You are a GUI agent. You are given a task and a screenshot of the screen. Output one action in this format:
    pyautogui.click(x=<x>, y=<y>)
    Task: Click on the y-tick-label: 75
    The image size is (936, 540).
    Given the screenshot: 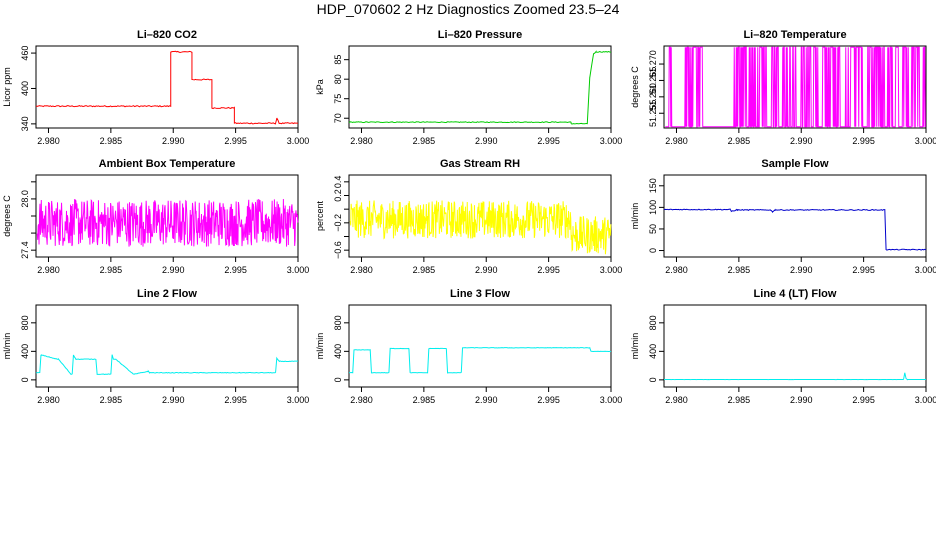 What is the action you would take?
    pyautogui.click(x=338, y=99)
    